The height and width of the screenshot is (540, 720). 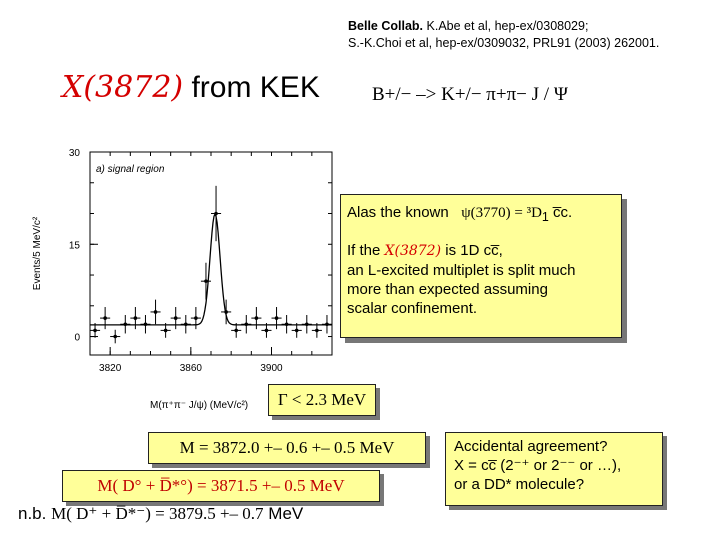 What do you see at coordinates (75, 245) in the screenshot?
I see `y-tick-label: 15` at bounding box center [75, 245].